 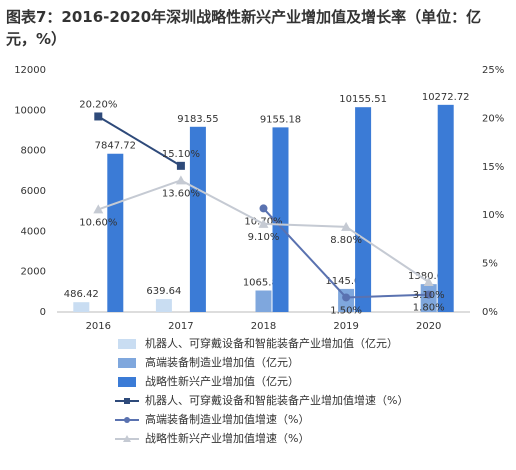 I want to click on y-tick-label: 6000, so click(x=33, y=191).